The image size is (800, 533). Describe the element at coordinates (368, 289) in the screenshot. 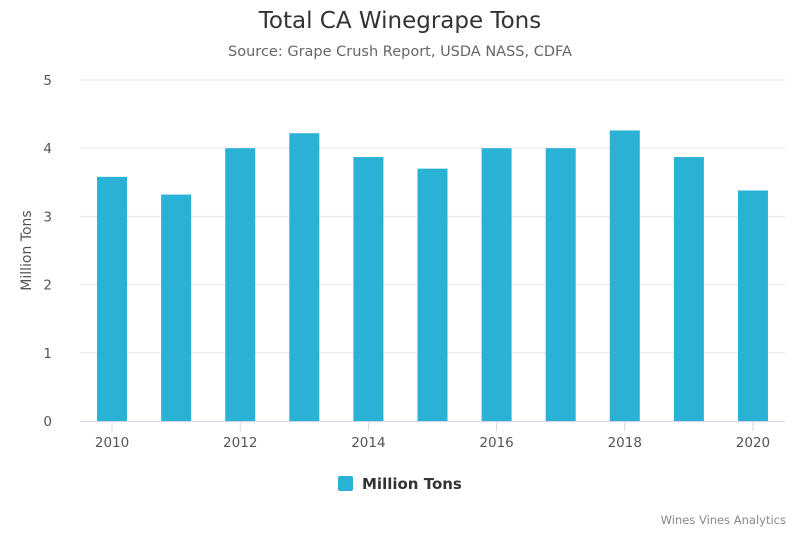

I see `bar-2014` at that location.